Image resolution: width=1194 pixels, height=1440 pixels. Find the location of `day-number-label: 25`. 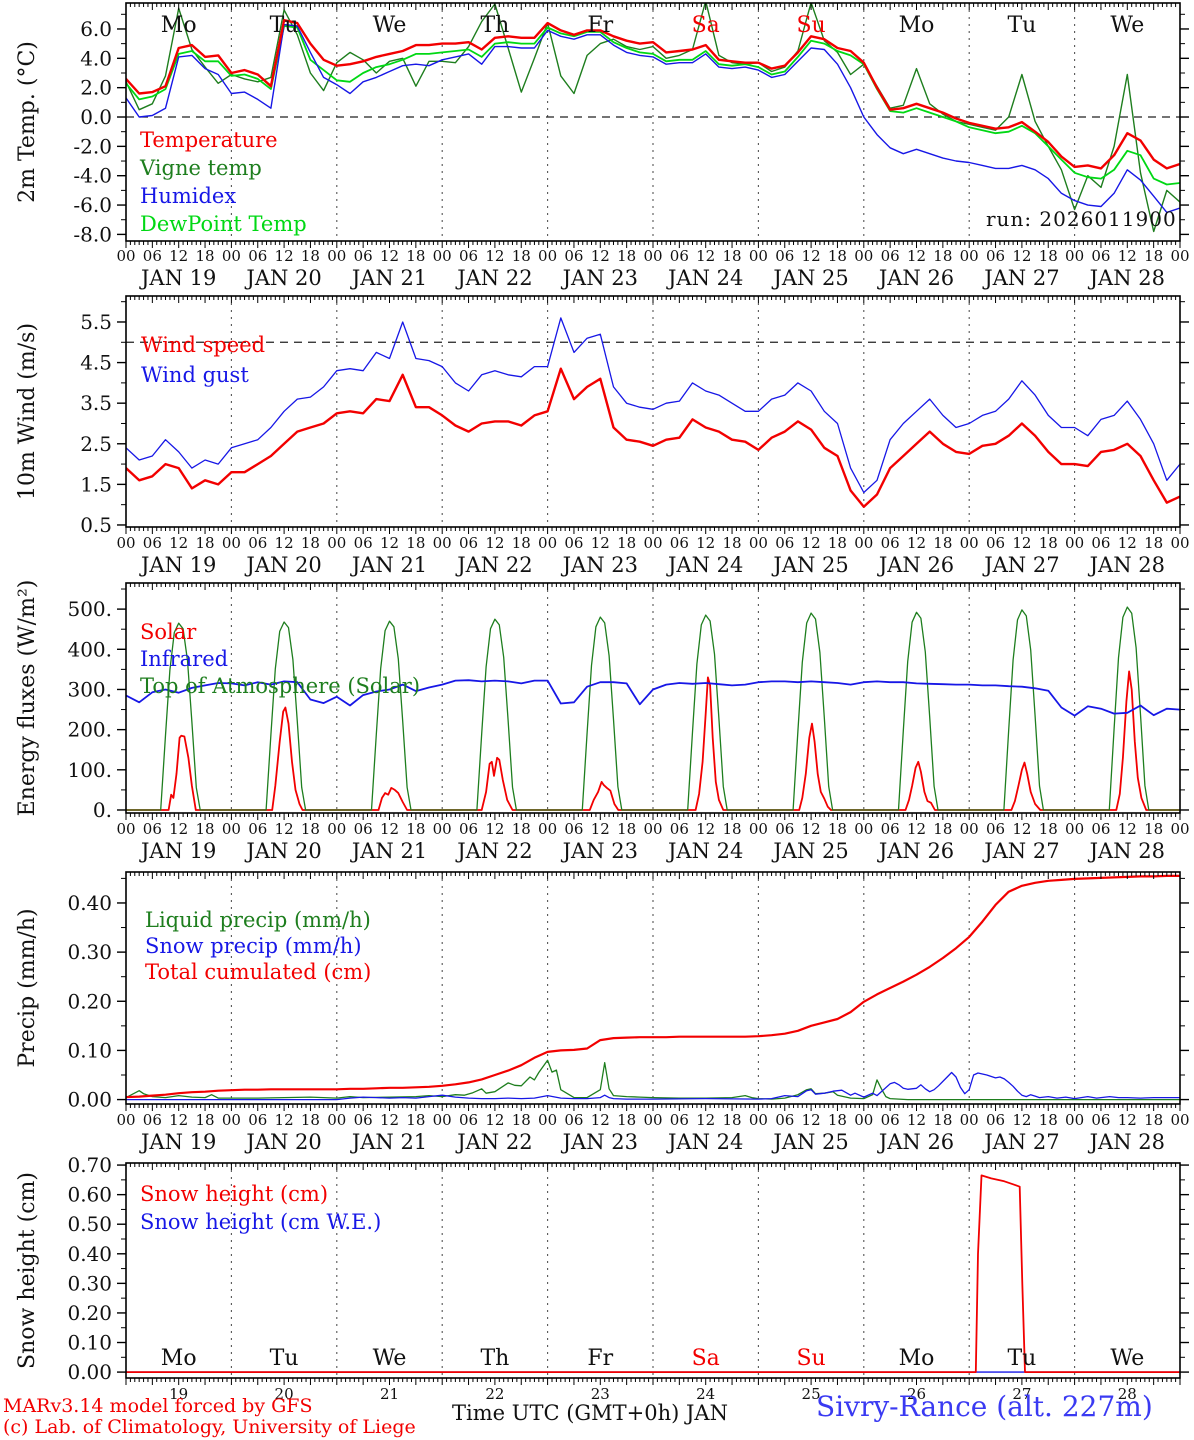

day-number-label: 25 is located at coordinates (811, 1394).